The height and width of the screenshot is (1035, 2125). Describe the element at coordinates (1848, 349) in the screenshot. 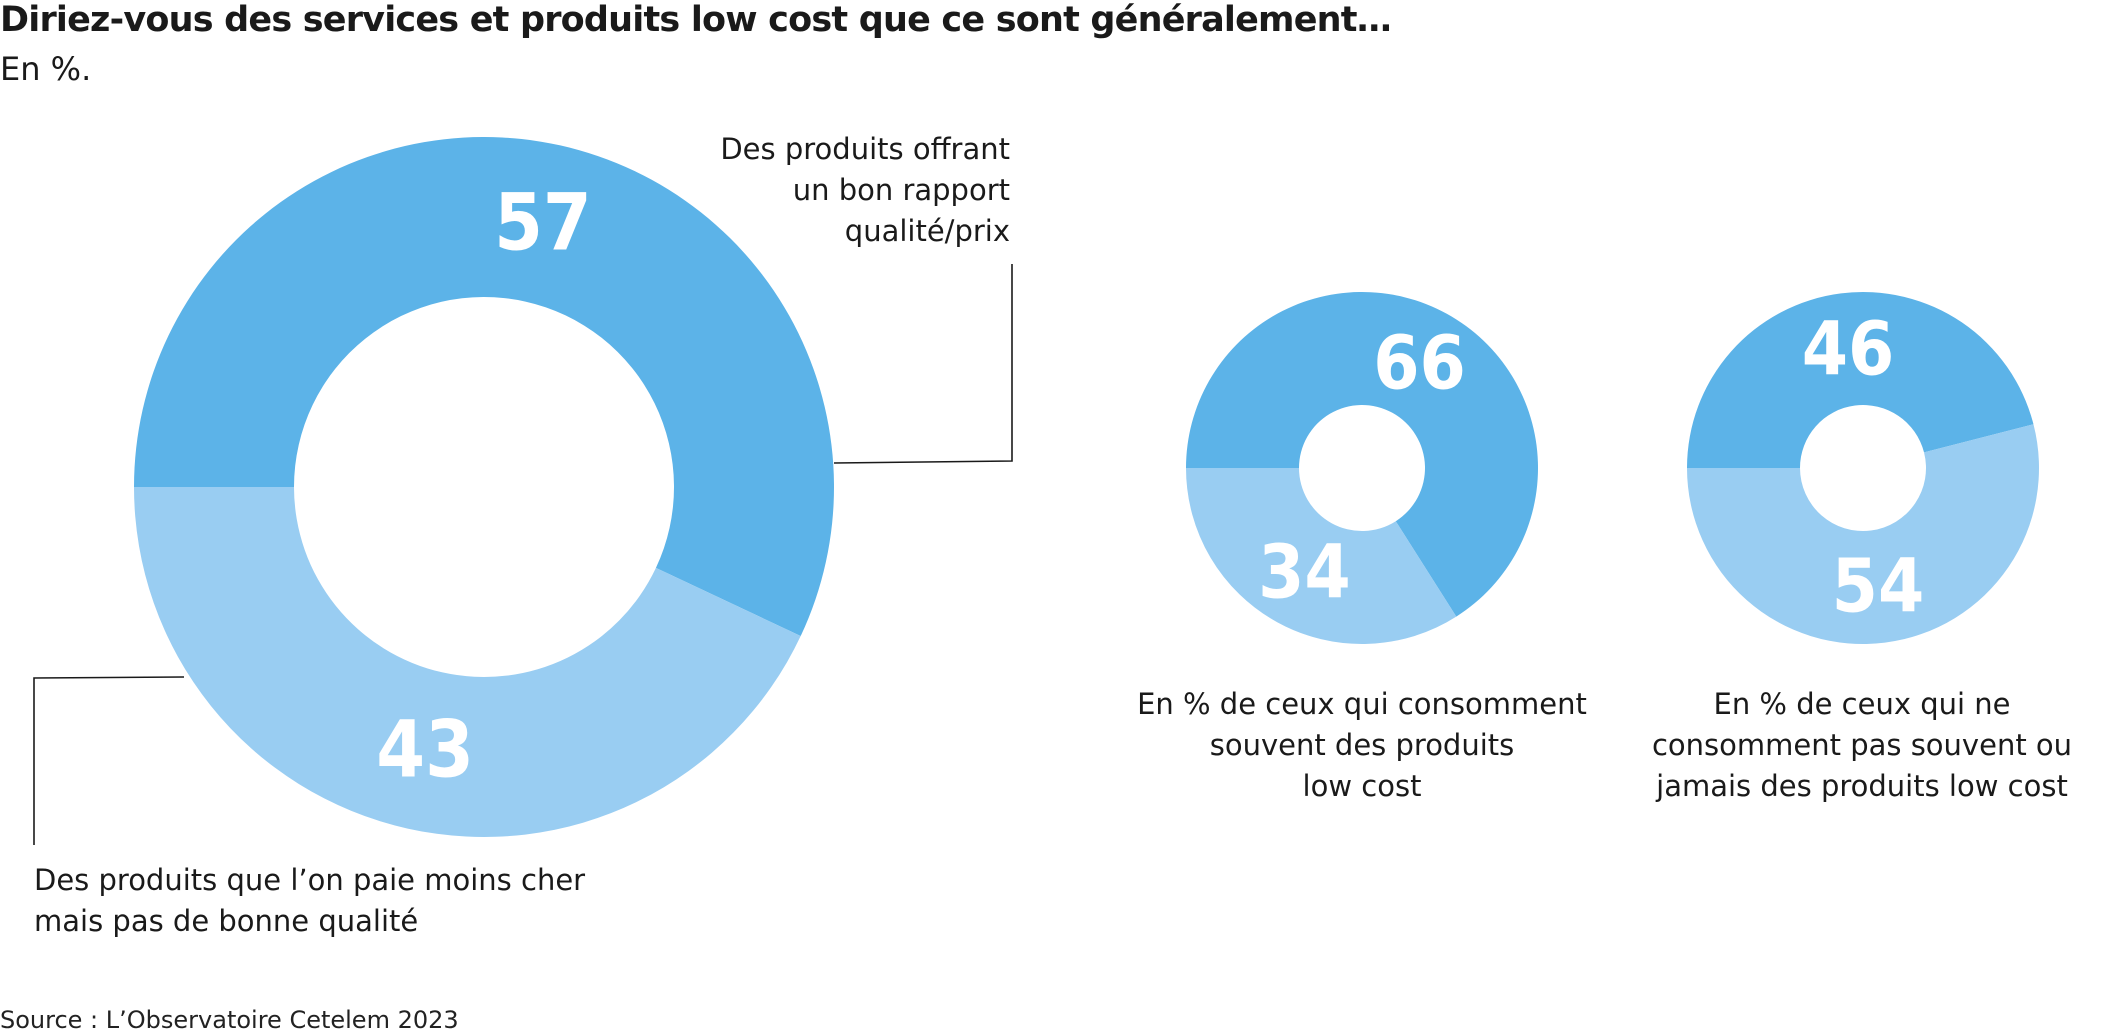

I see `value-label-good-value: 46` at that location.